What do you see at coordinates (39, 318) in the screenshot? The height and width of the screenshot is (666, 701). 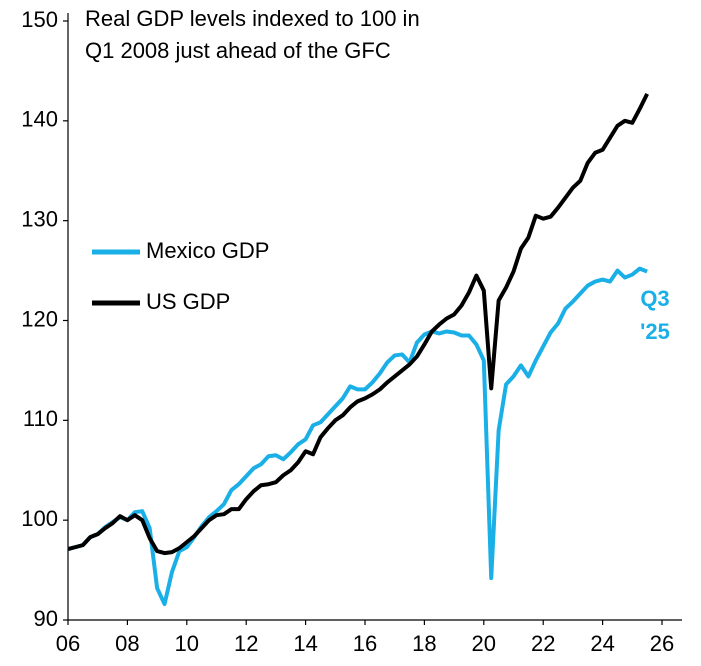 I see `y-tick-label: 120` at bounding box center [39, 318].